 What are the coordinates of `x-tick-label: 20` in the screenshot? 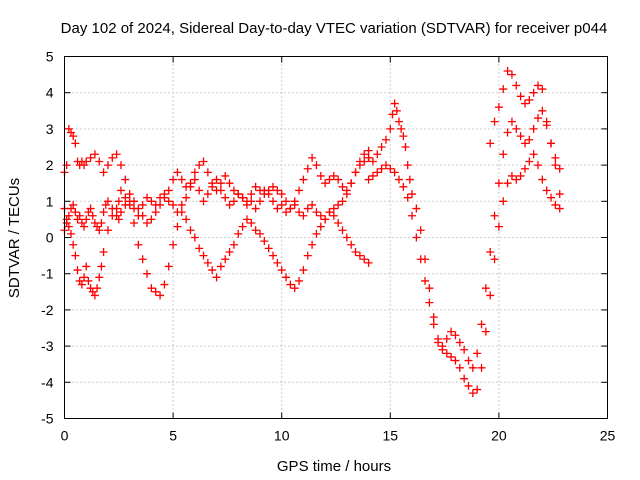 It's located at (499, 436).